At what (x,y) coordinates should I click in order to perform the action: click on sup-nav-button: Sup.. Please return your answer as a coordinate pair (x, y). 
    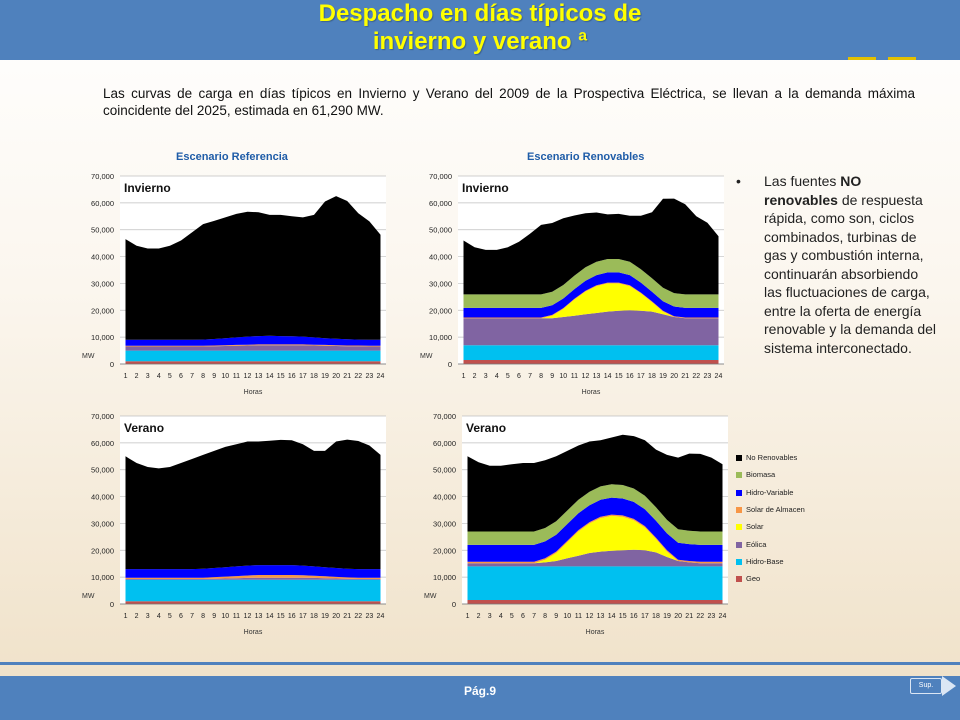
    Looking at the image, I should click on (935, 686).